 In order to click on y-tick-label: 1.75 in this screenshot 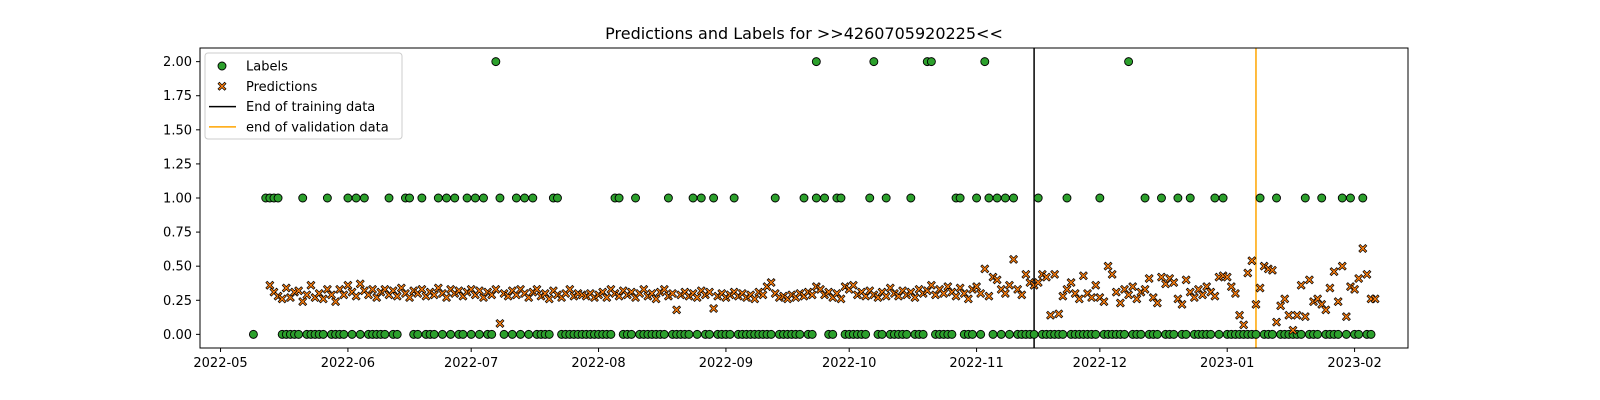, I will do `click(177, 96)`.